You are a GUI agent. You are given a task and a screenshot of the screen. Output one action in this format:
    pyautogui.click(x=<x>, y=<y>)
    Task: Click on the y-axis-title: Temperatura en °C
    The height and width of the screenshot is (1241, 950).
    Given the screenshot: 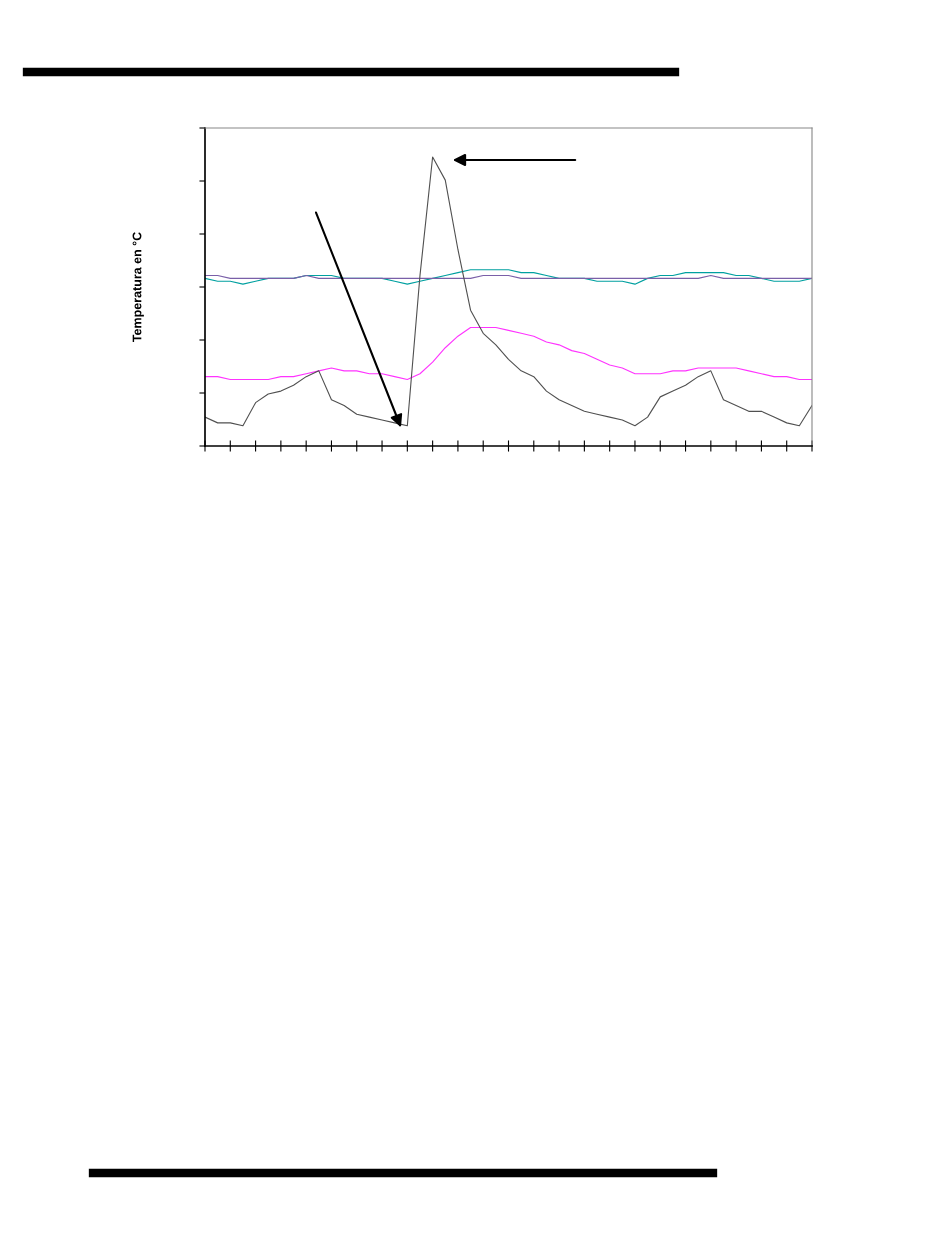 What is the action you would take?
    pyautogui.click(x=138, y=287)
    